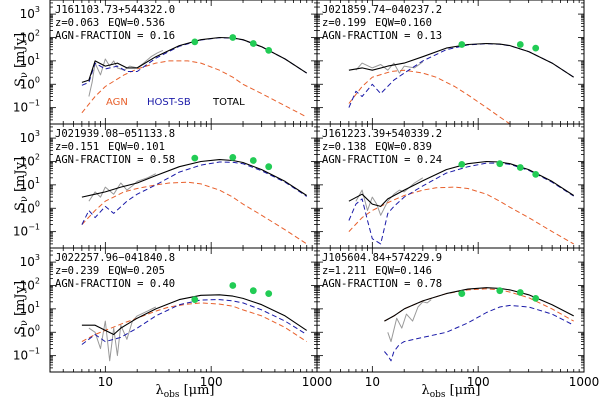 Image resolution: width=600 pixels, height=402 pixels. I want to click on y-tick-exponent: 3, so click(37, 257).